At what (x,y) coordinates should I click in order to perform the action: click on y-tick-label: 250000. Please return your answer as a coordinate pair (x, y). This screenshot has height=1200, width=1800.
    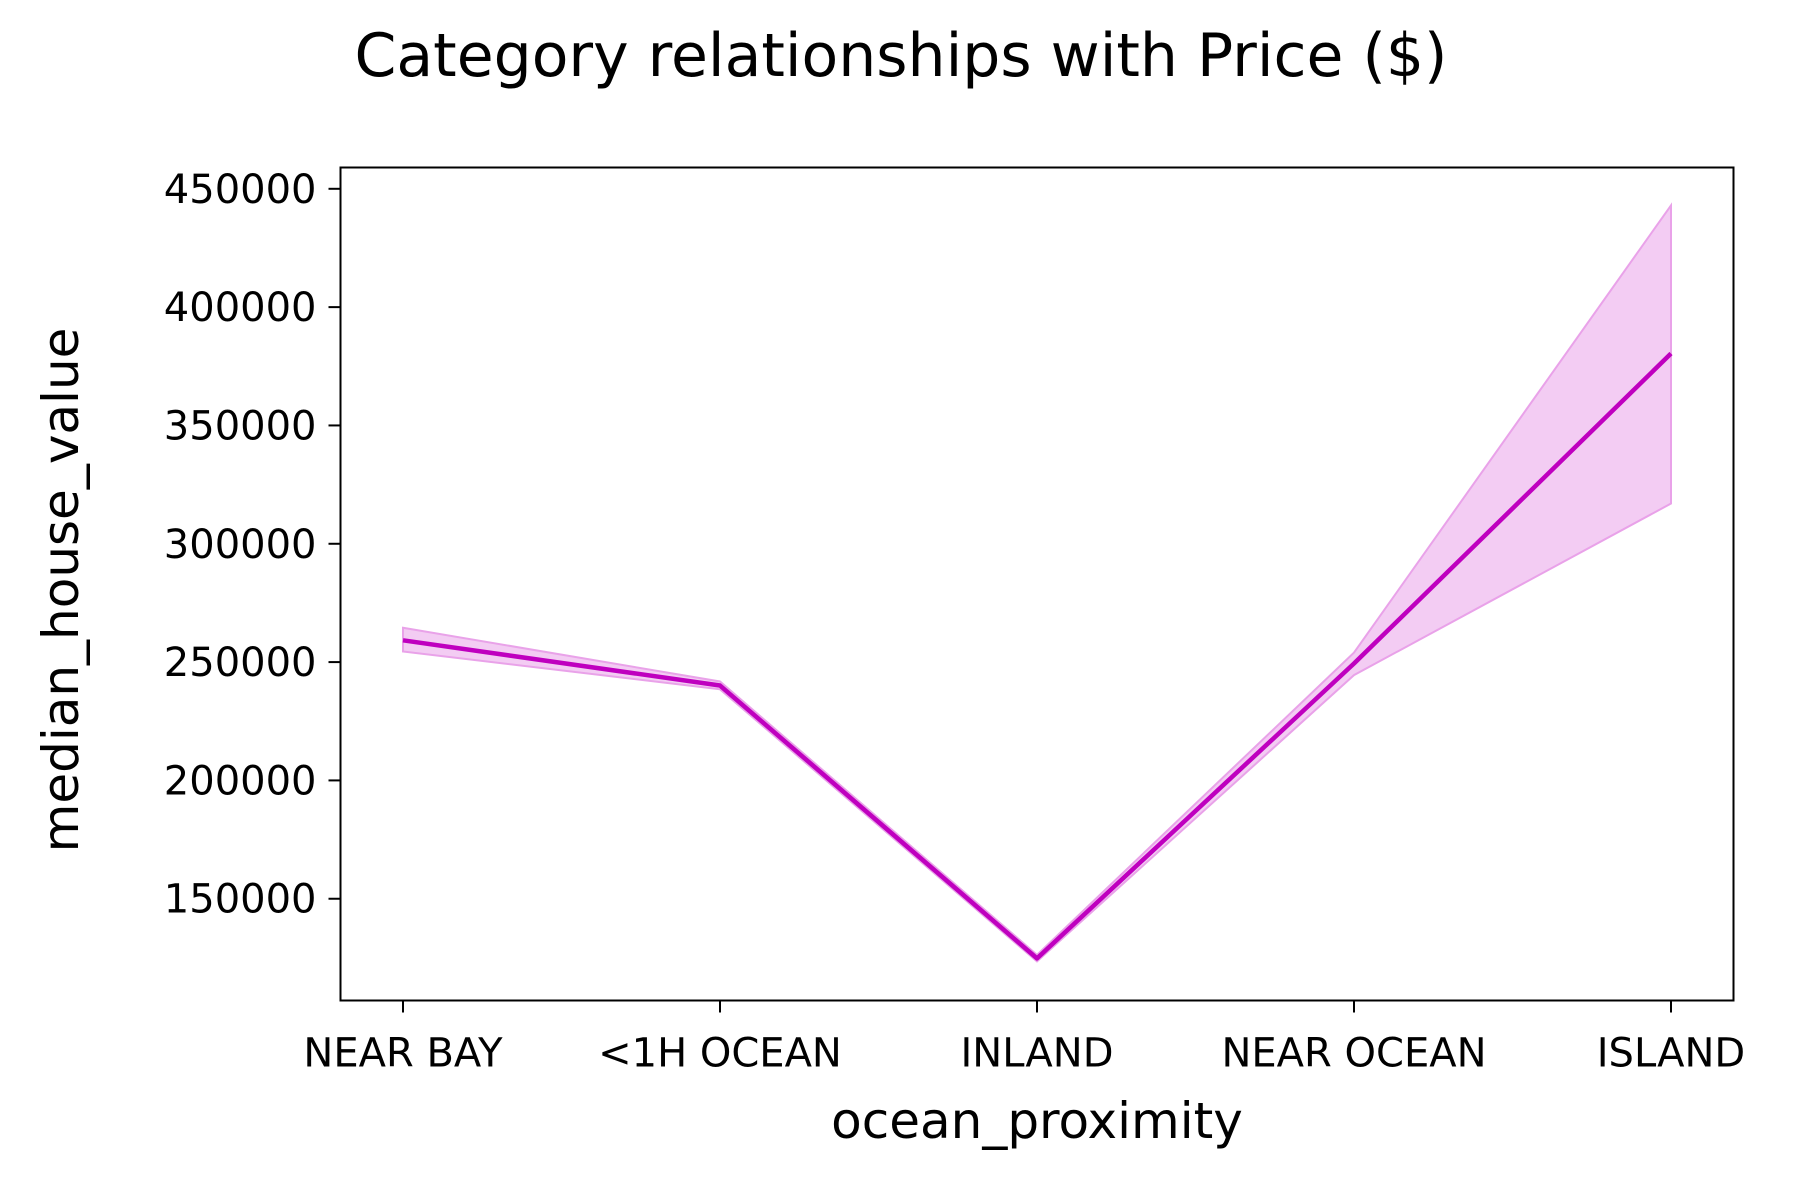
    Looking at the image, I should click on (240, 663).